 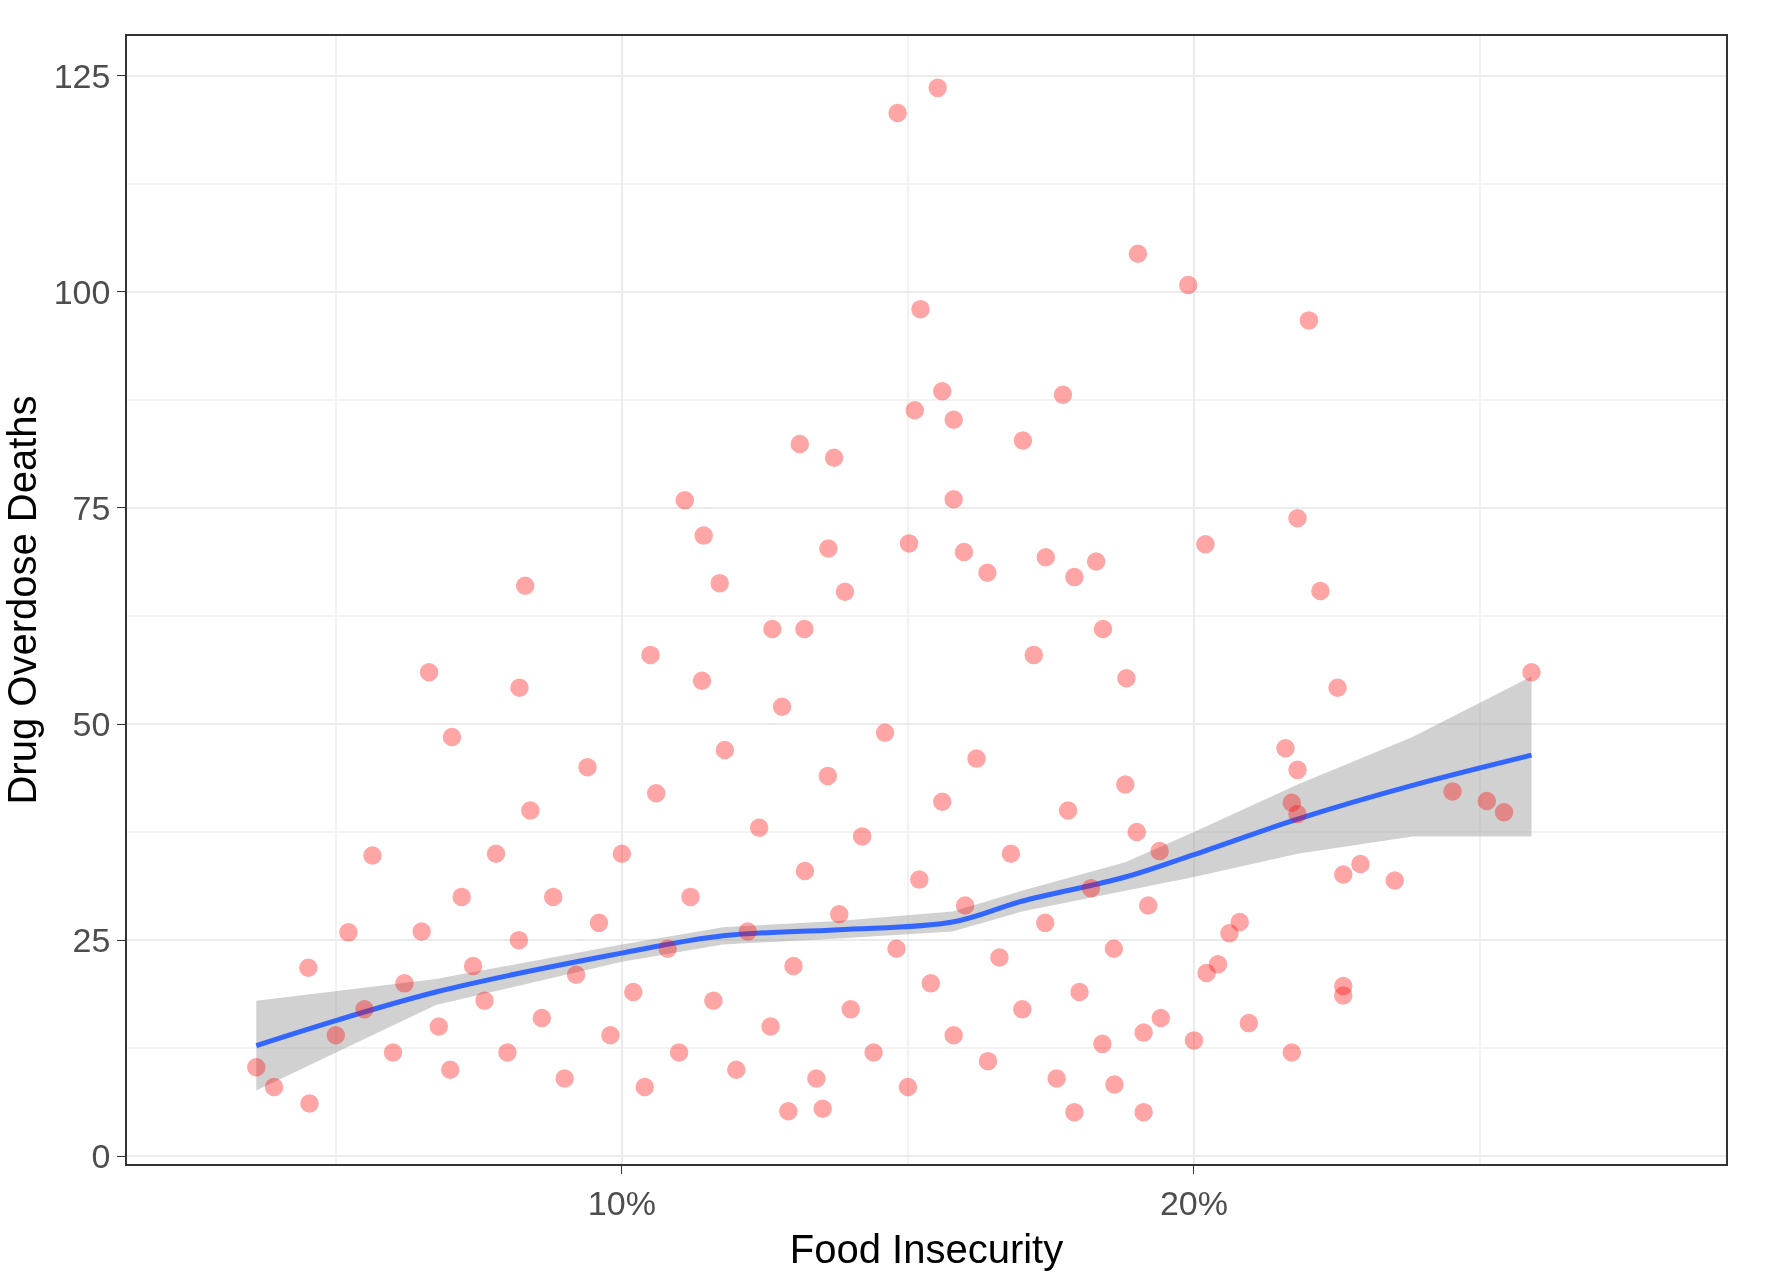 I want to click on y-axis-title: Drug Overdose Deaths, so click(x=22, y=600).